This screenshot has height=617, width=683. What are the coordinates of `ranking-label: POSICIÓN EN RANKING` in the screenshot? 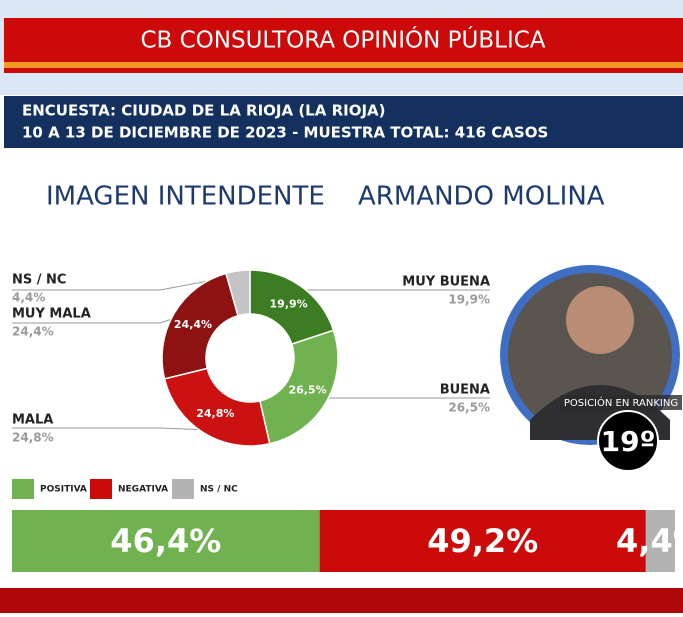 It's located at (621, 402).